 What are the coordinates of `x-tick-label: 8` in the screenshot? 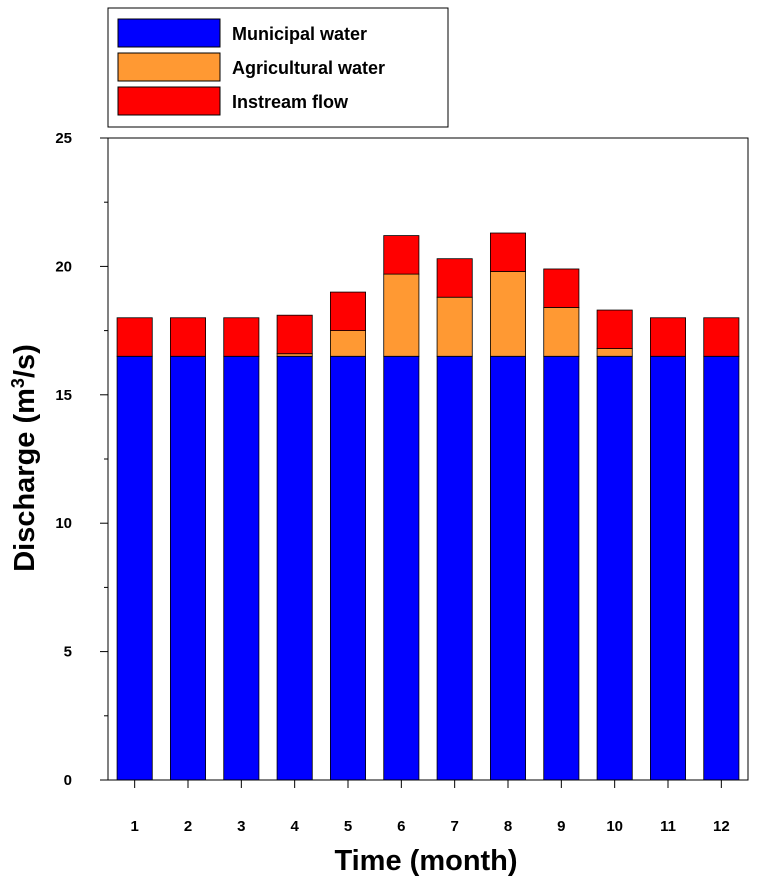 It's located at (508, 826).